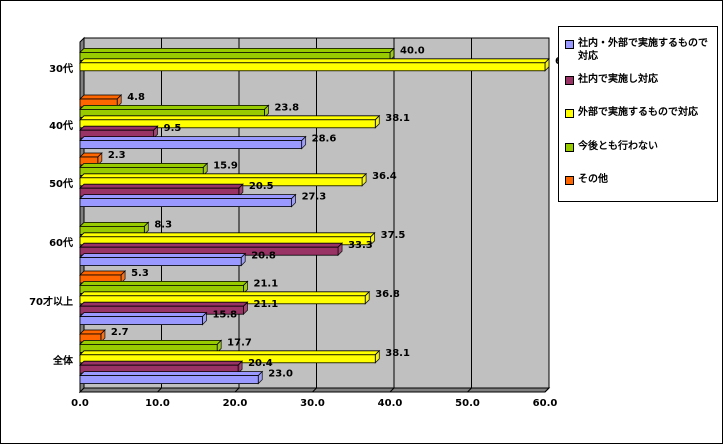 The width and height of the screenshot is (723, 444). What do you see at coordinates (173, 128) in the screenshot?
I see `data-label: 9.5` at bounding box center [173, 128].